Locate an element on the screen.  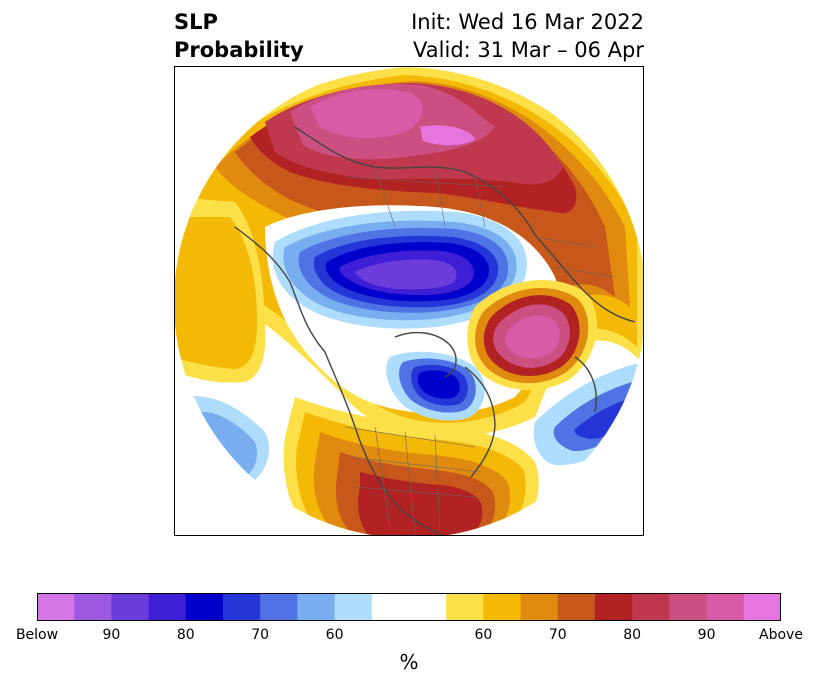
above-95-eurasia-core is located at coordinates (447, 135).